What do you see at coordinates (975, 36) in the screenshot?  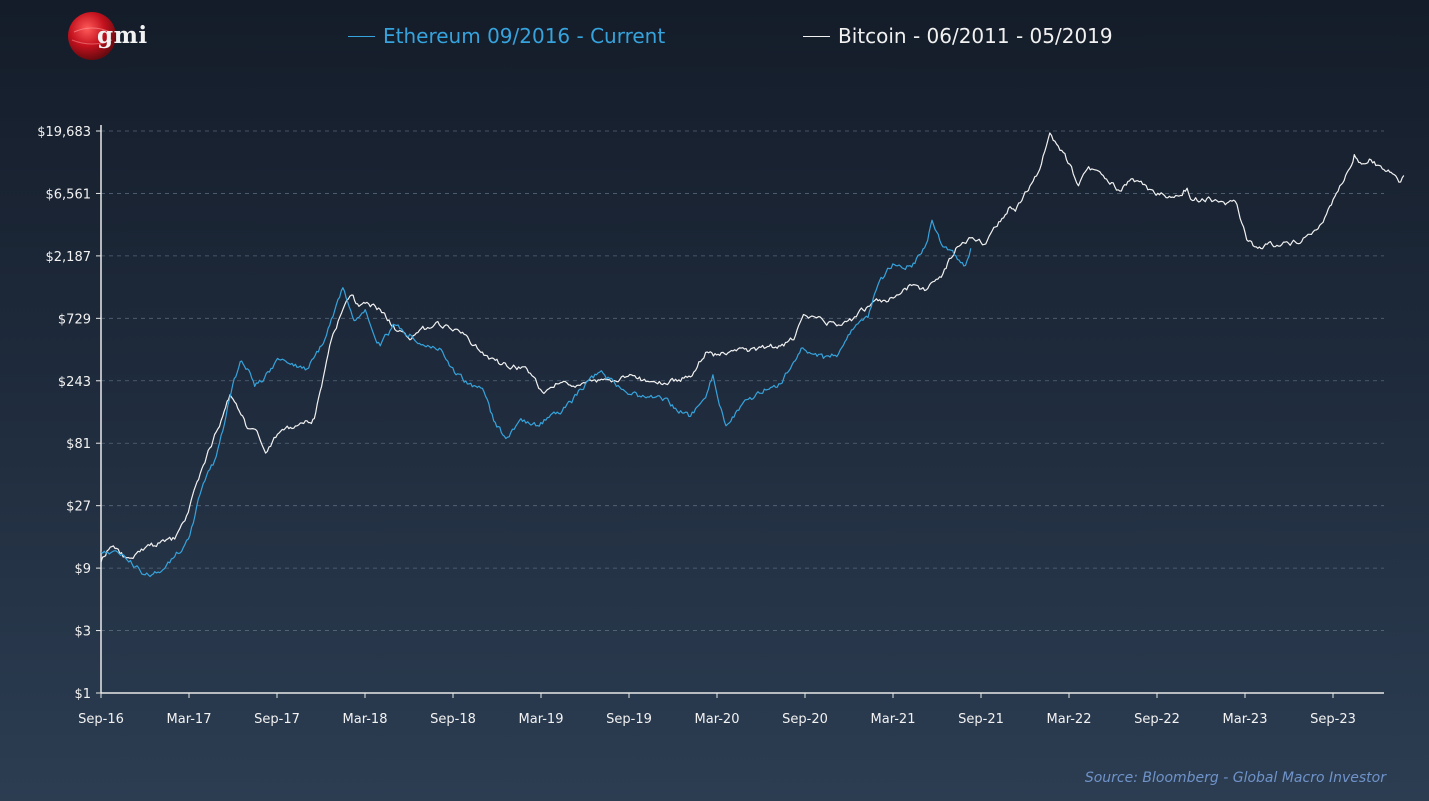 I see `legend-label-bitcoin: Bitcoin - 06/2011 - 05/2019` at bounding box center [975, 36].